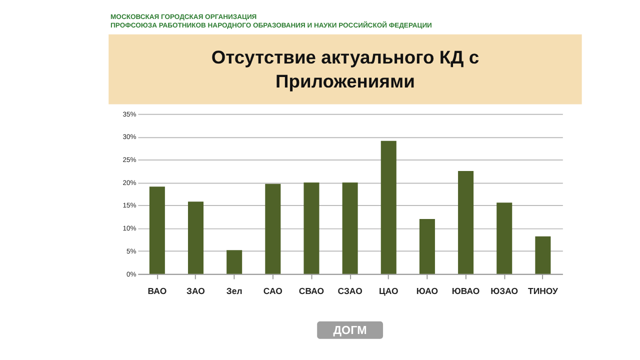 This screenshot has height=360, width=640. I want to click on x-tick-label: ЦАО, so click(388, 291).